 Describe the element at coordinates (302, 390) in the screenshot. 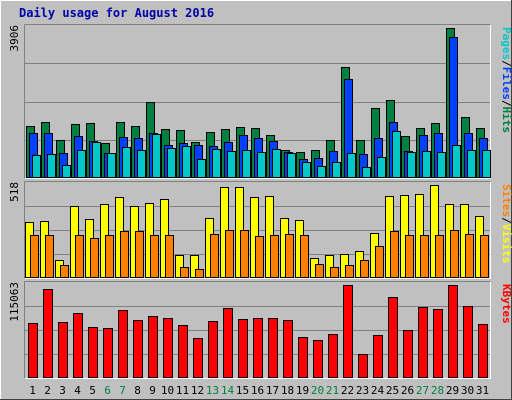

I see `x-tick-label: 19` at that location.